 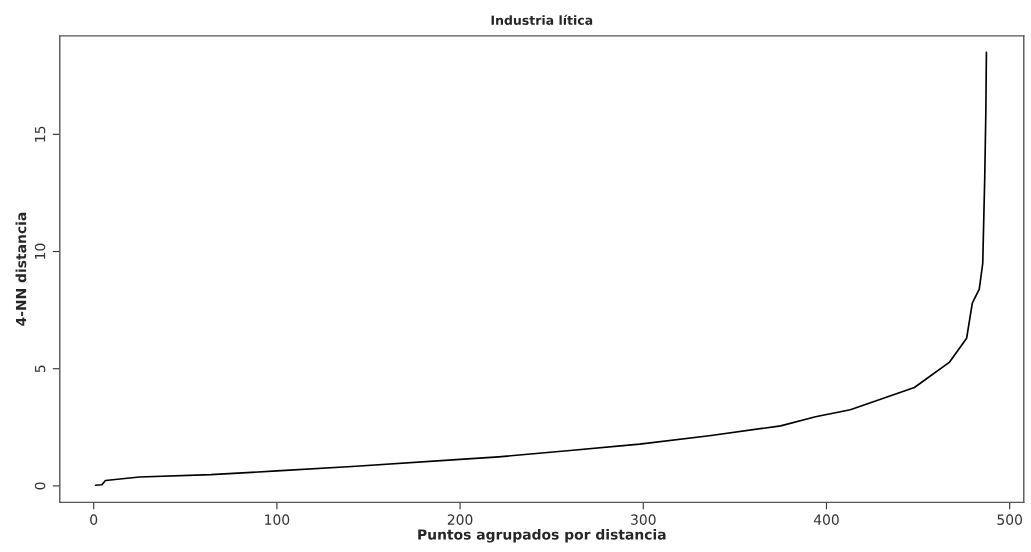 I want to click on chart-title: Industria lítica, so click(x=542, y=19).